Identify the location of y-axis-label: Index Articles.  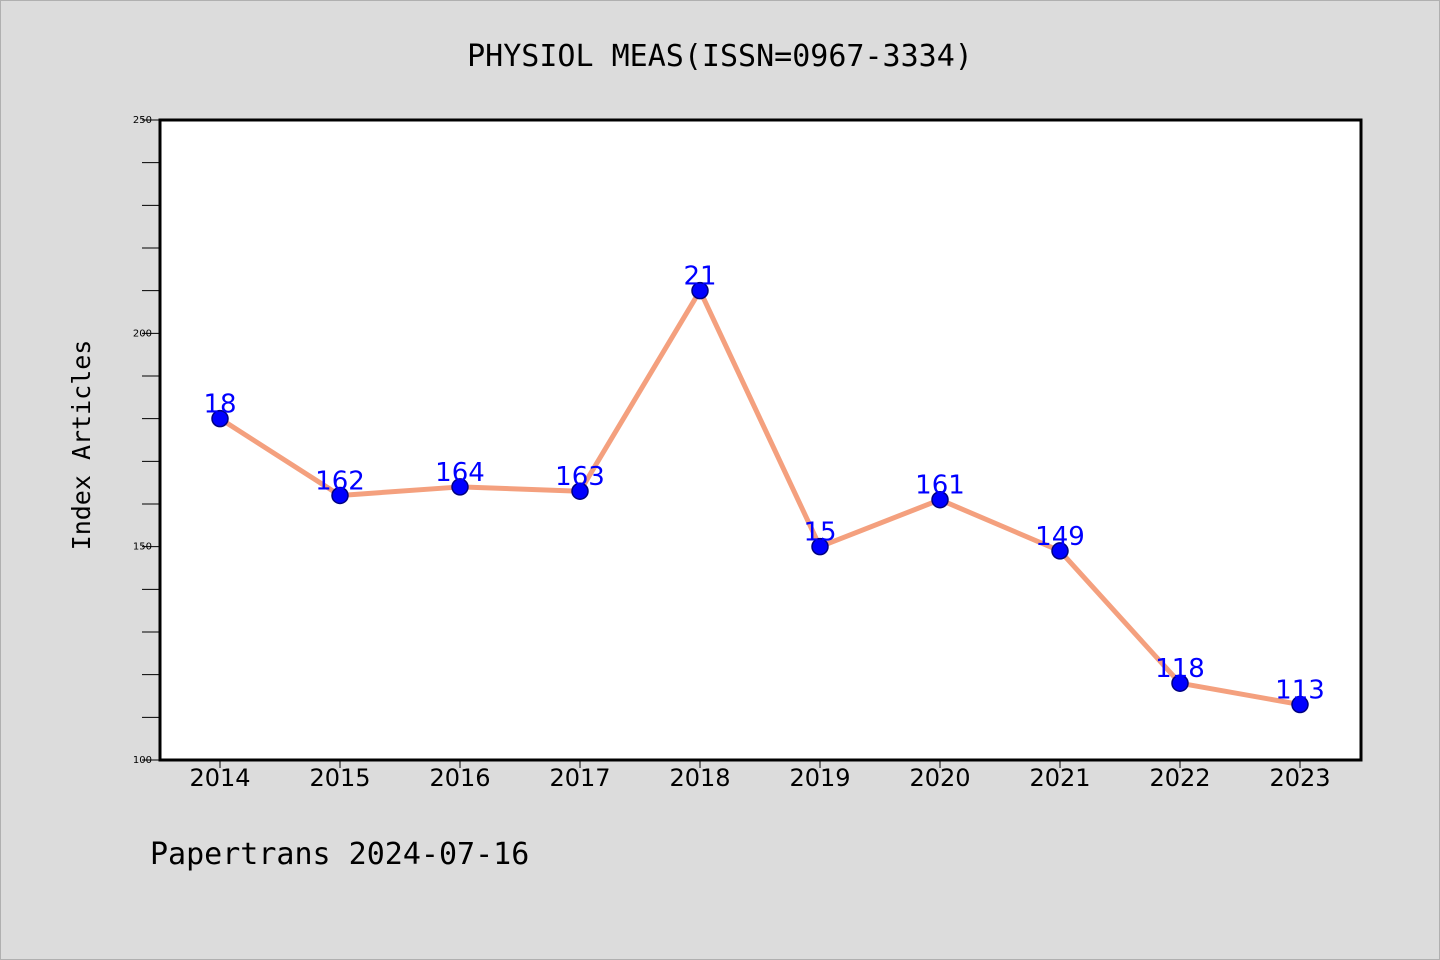
(81, 445).